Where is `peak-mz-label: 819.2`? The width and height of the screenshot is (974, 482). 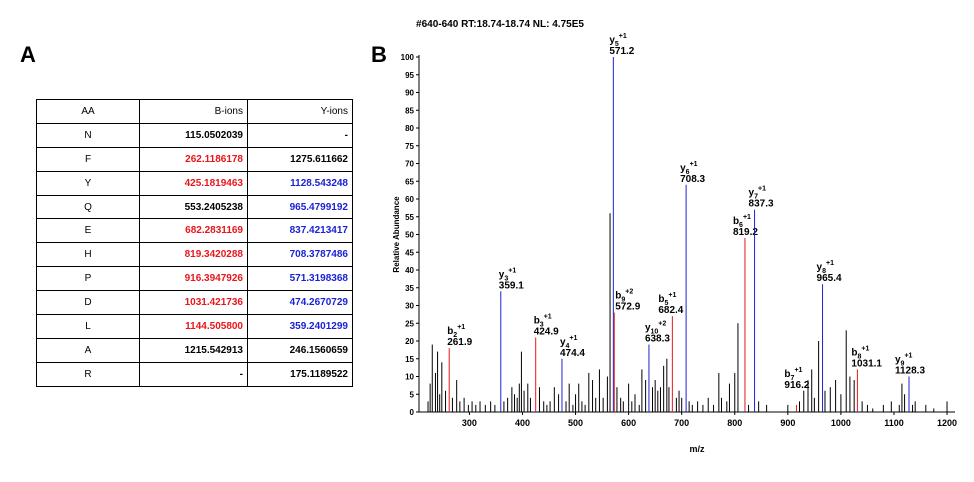
peak-mz-label: 819.2 is located at coordinates (745, 232).